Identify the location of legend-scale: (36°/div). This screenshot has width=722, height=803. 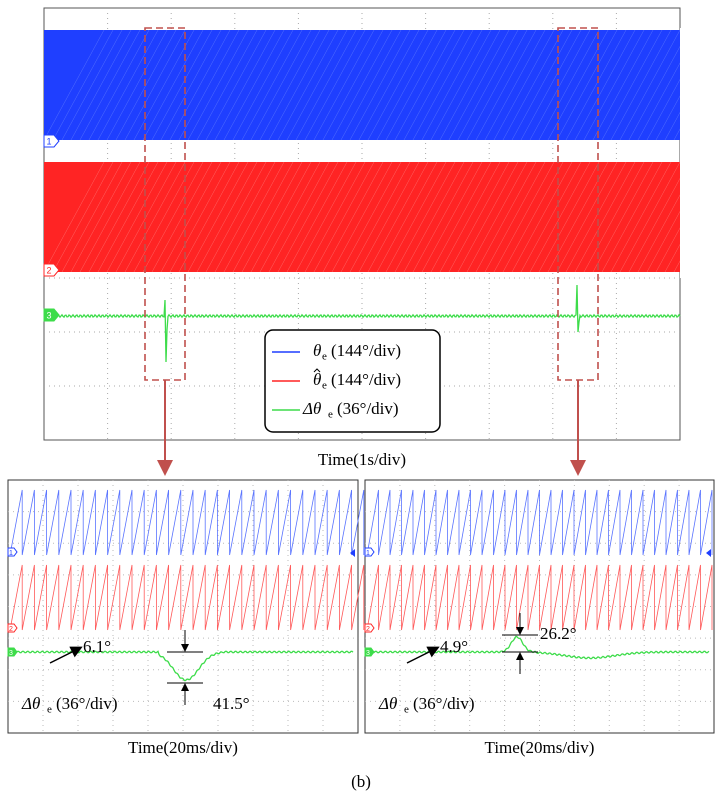
(368, 408).